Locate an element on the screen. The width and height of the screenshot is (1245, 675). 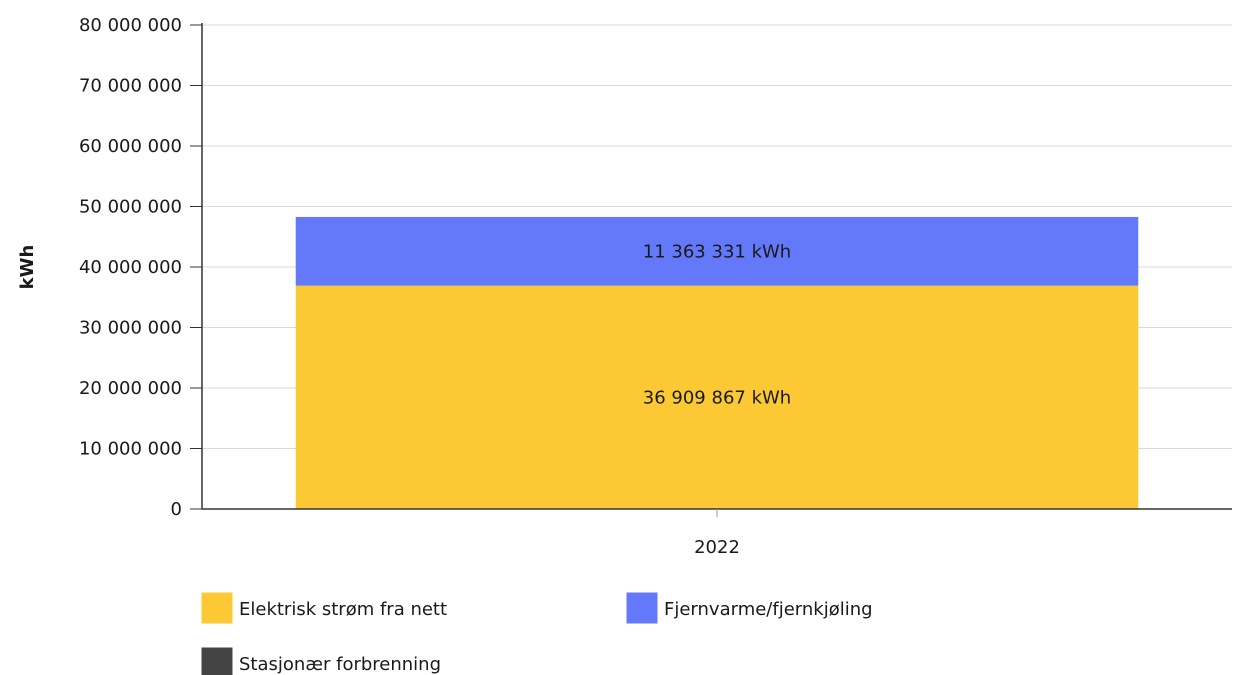
data-label: 36 909 867 kWh is located at coordinates (717, 397).